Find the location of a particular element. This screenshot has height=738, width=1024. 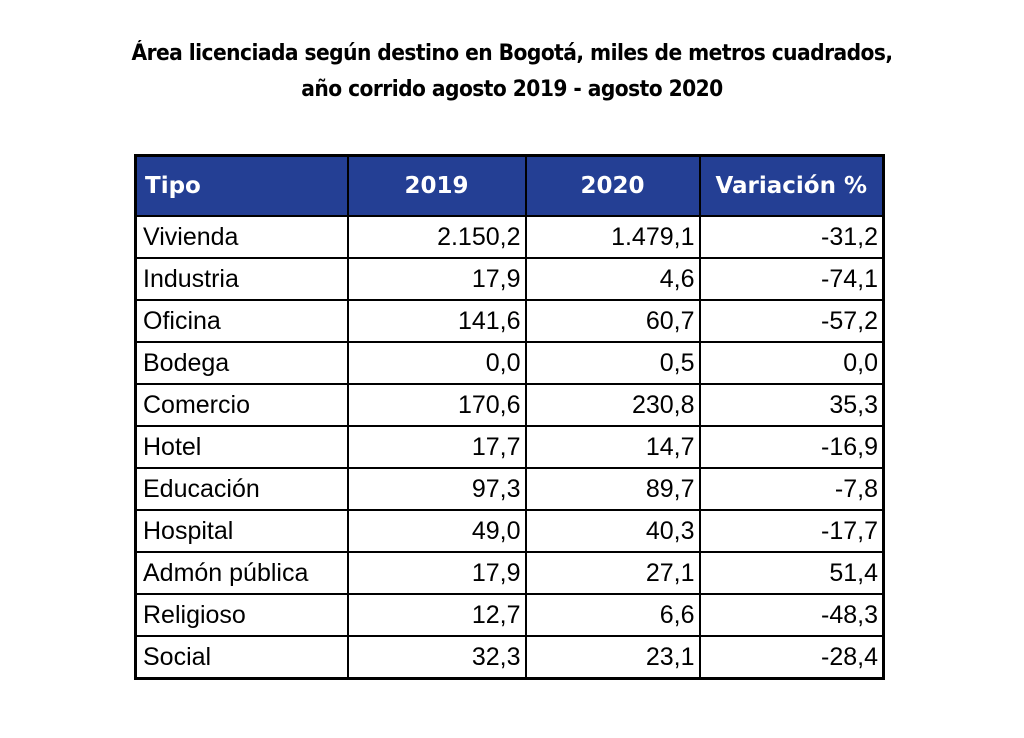

value-2019-cell: 17,7 is located at coordinates (436, 447).